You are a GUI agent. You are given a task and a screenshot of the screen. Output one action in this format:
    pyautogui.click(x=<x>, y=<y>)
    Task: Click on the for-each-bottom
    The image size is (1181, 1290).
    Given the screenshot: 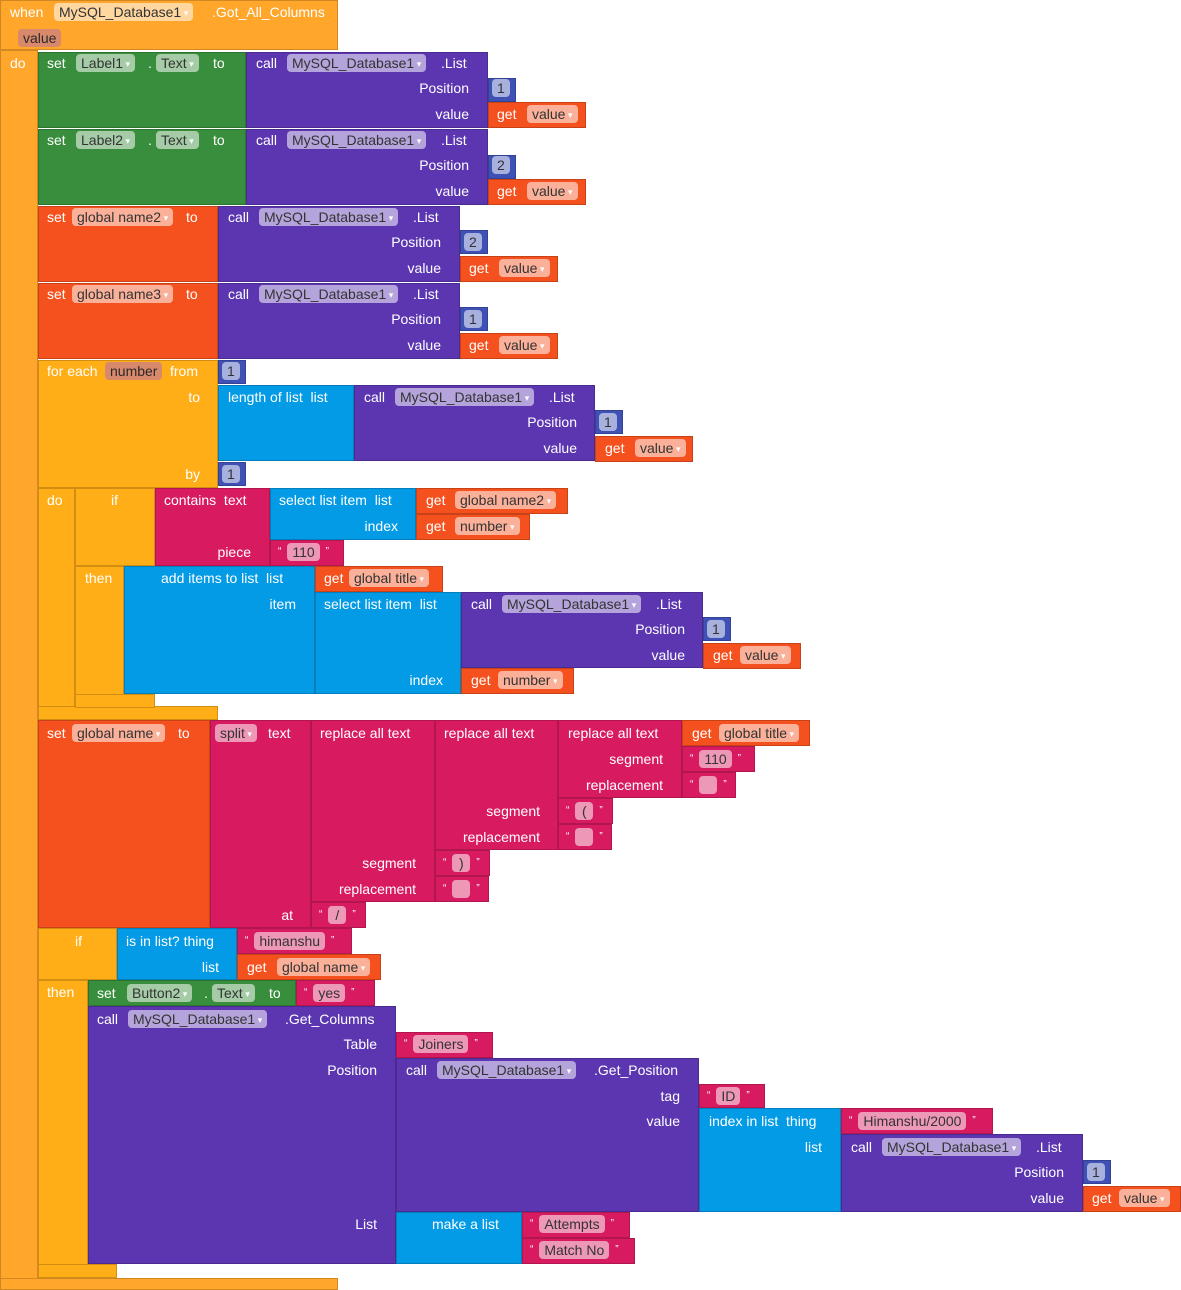 What is the action you would take?
    pyautogui.click(x=128, y=713)
    